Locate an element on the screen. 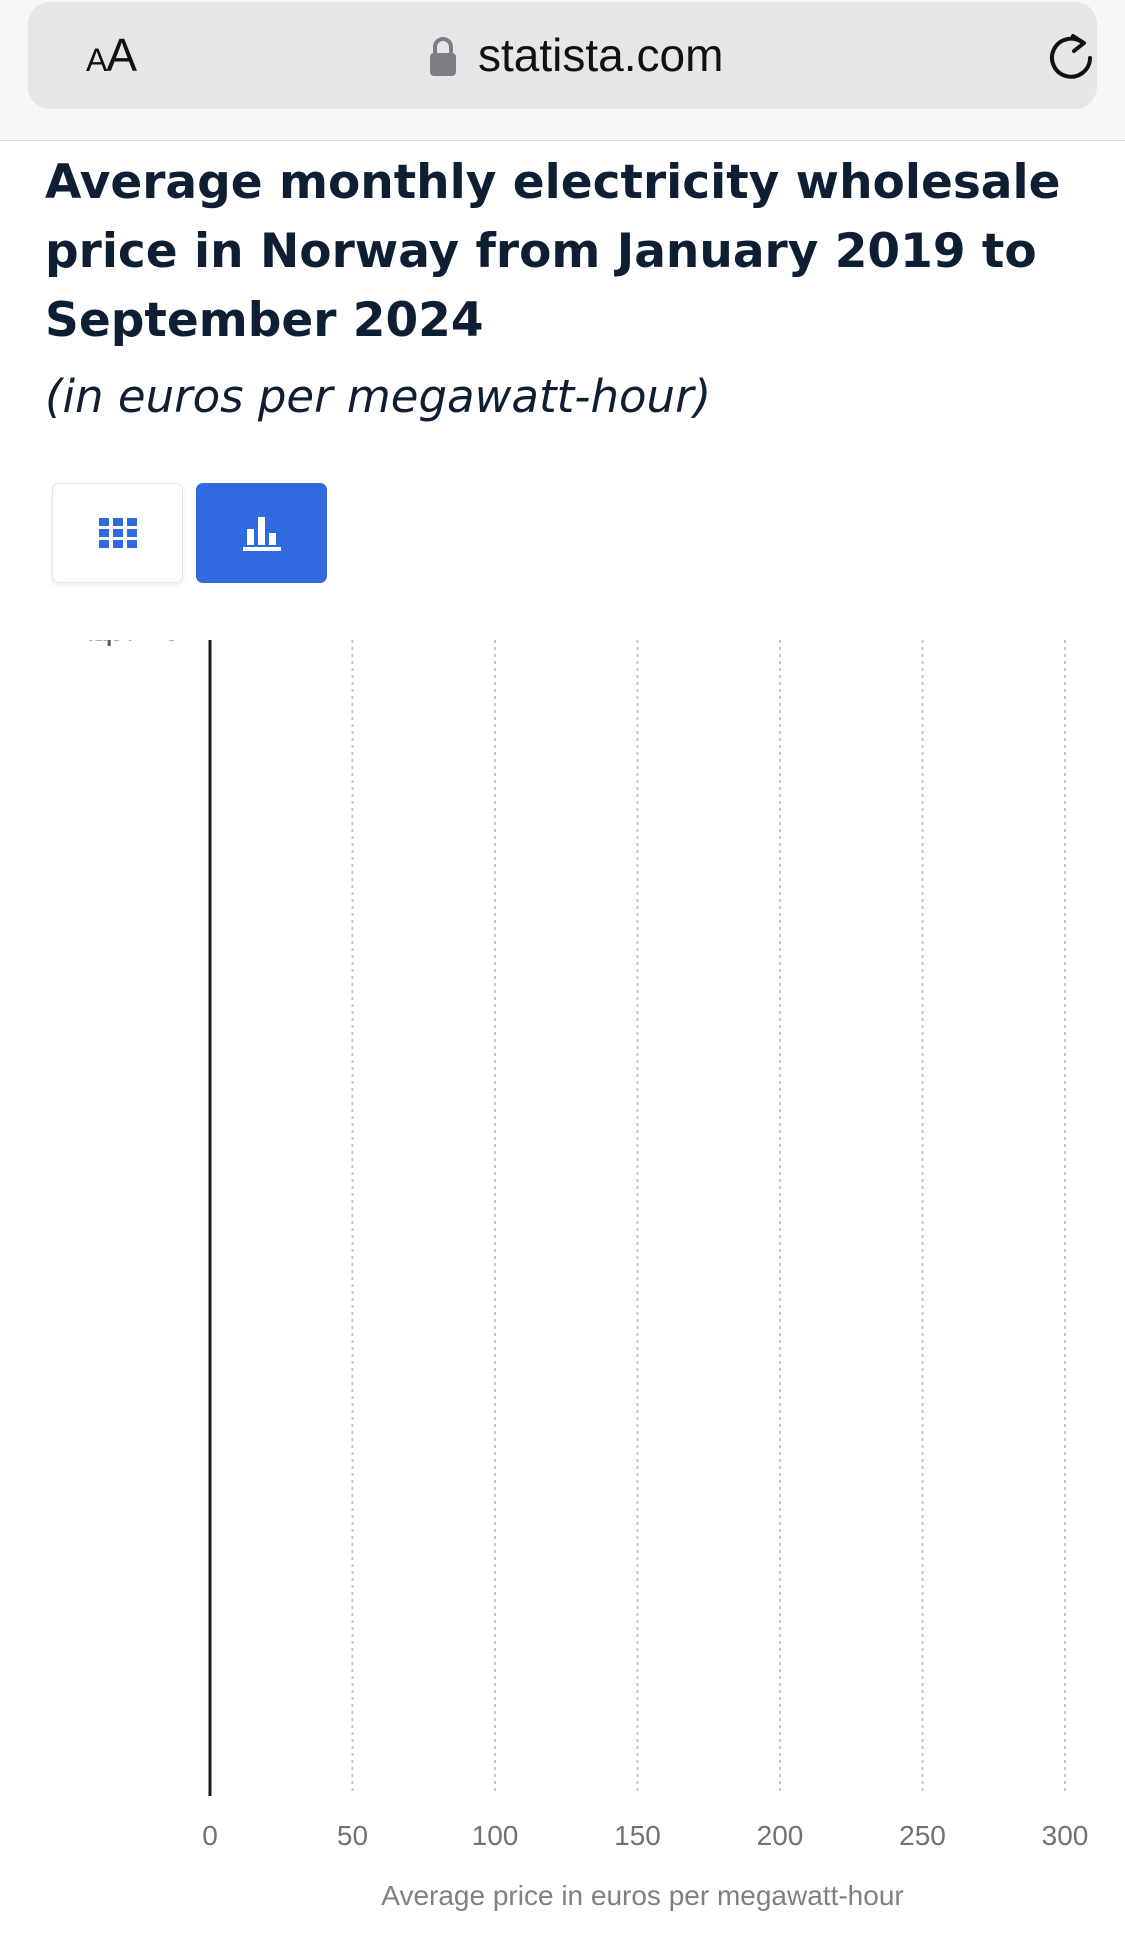  y-tick-label: Jul '23 is located at coordinates (137, 643).